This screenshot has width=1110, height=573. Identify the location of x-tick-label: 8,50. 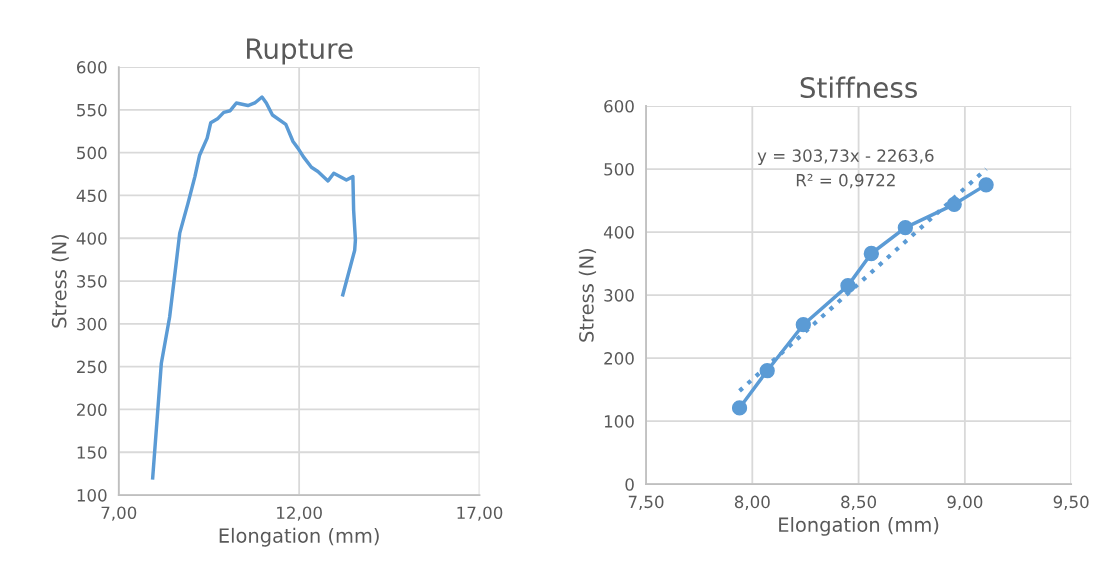
(859, 502).